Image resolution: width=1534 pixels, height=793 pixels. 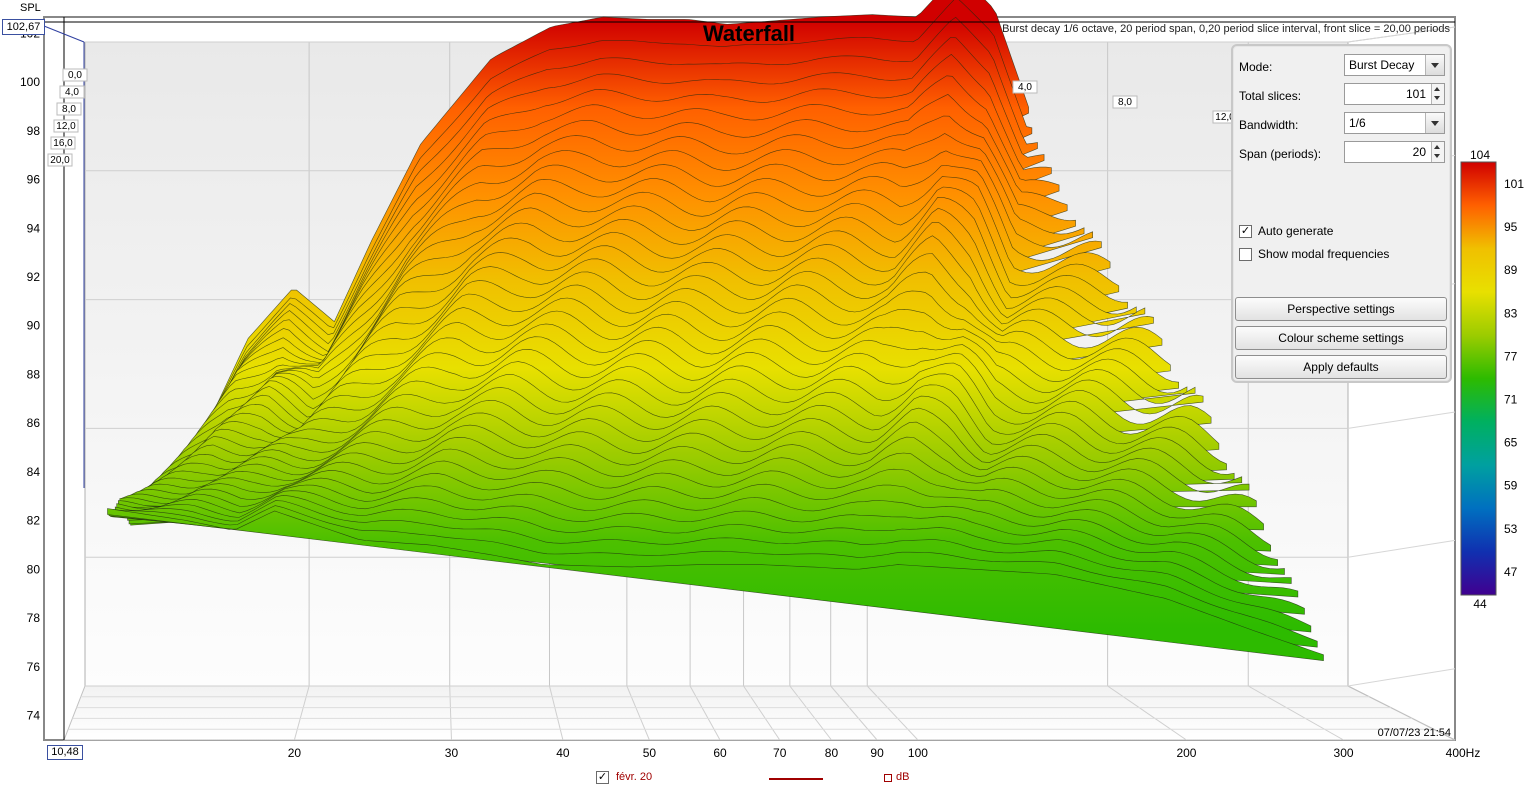 What do you see at coordinates (1511, 270) in the screenshot?
I see `colour-scale-tick: 89` at bounding box center [1511, 270].